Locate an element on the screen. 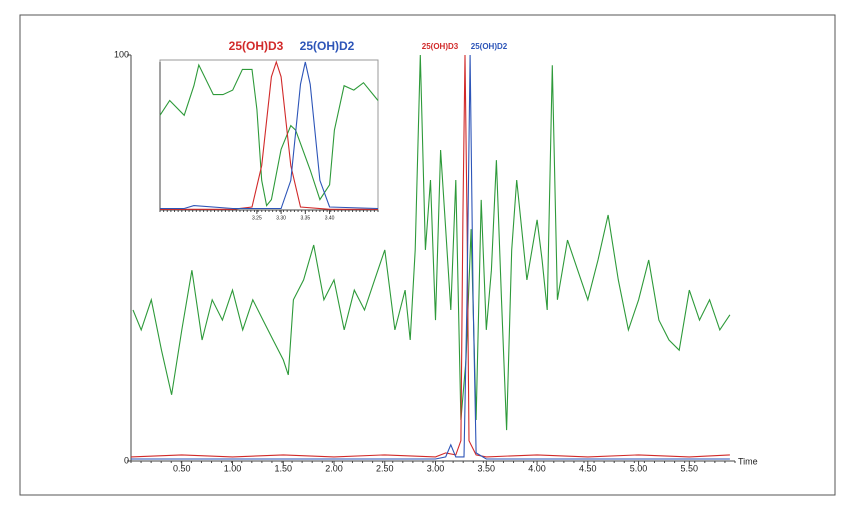 The height and width of the screenshot is (521, 855). x-tick-label: 2.00 is located at coordinates (334, 468).